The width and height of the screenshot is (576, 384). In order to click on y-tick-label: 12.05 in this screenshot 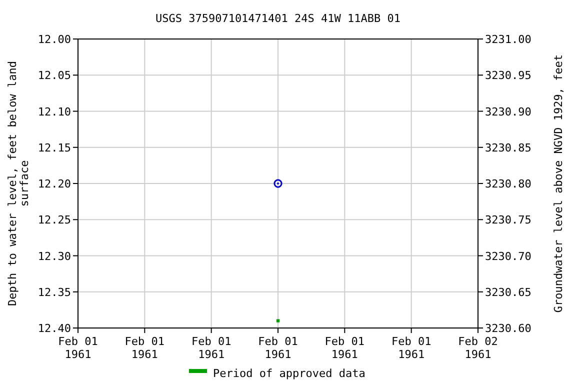, I will do `click(54, 75)`.